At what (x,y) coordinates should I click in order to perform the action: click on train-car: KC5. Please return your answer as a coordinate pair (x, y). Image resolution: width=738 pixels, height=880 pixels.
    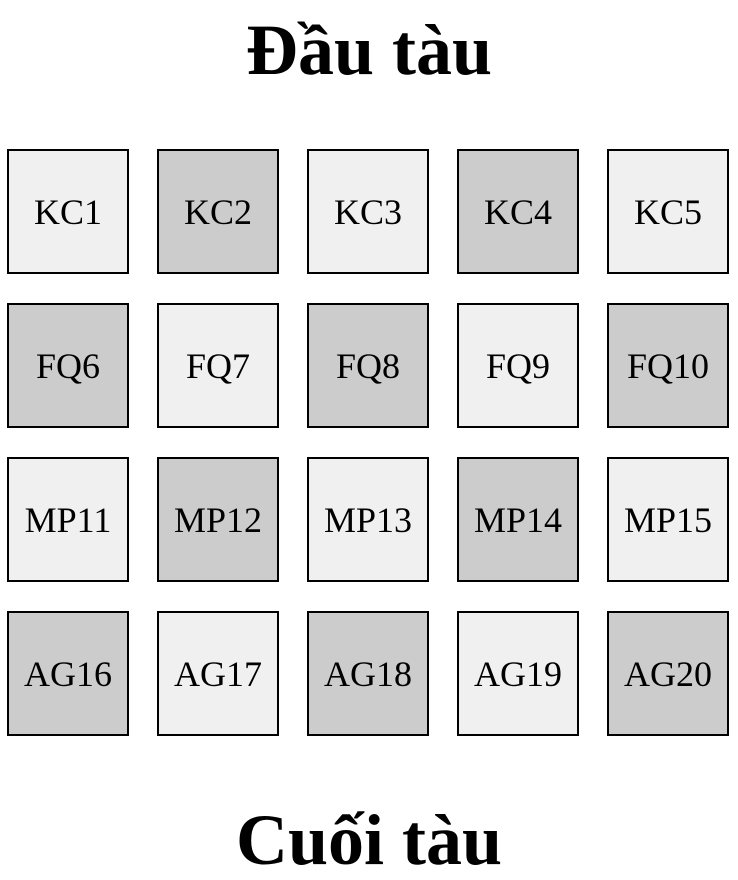
    Looking at the image, I should click on (668, 211).